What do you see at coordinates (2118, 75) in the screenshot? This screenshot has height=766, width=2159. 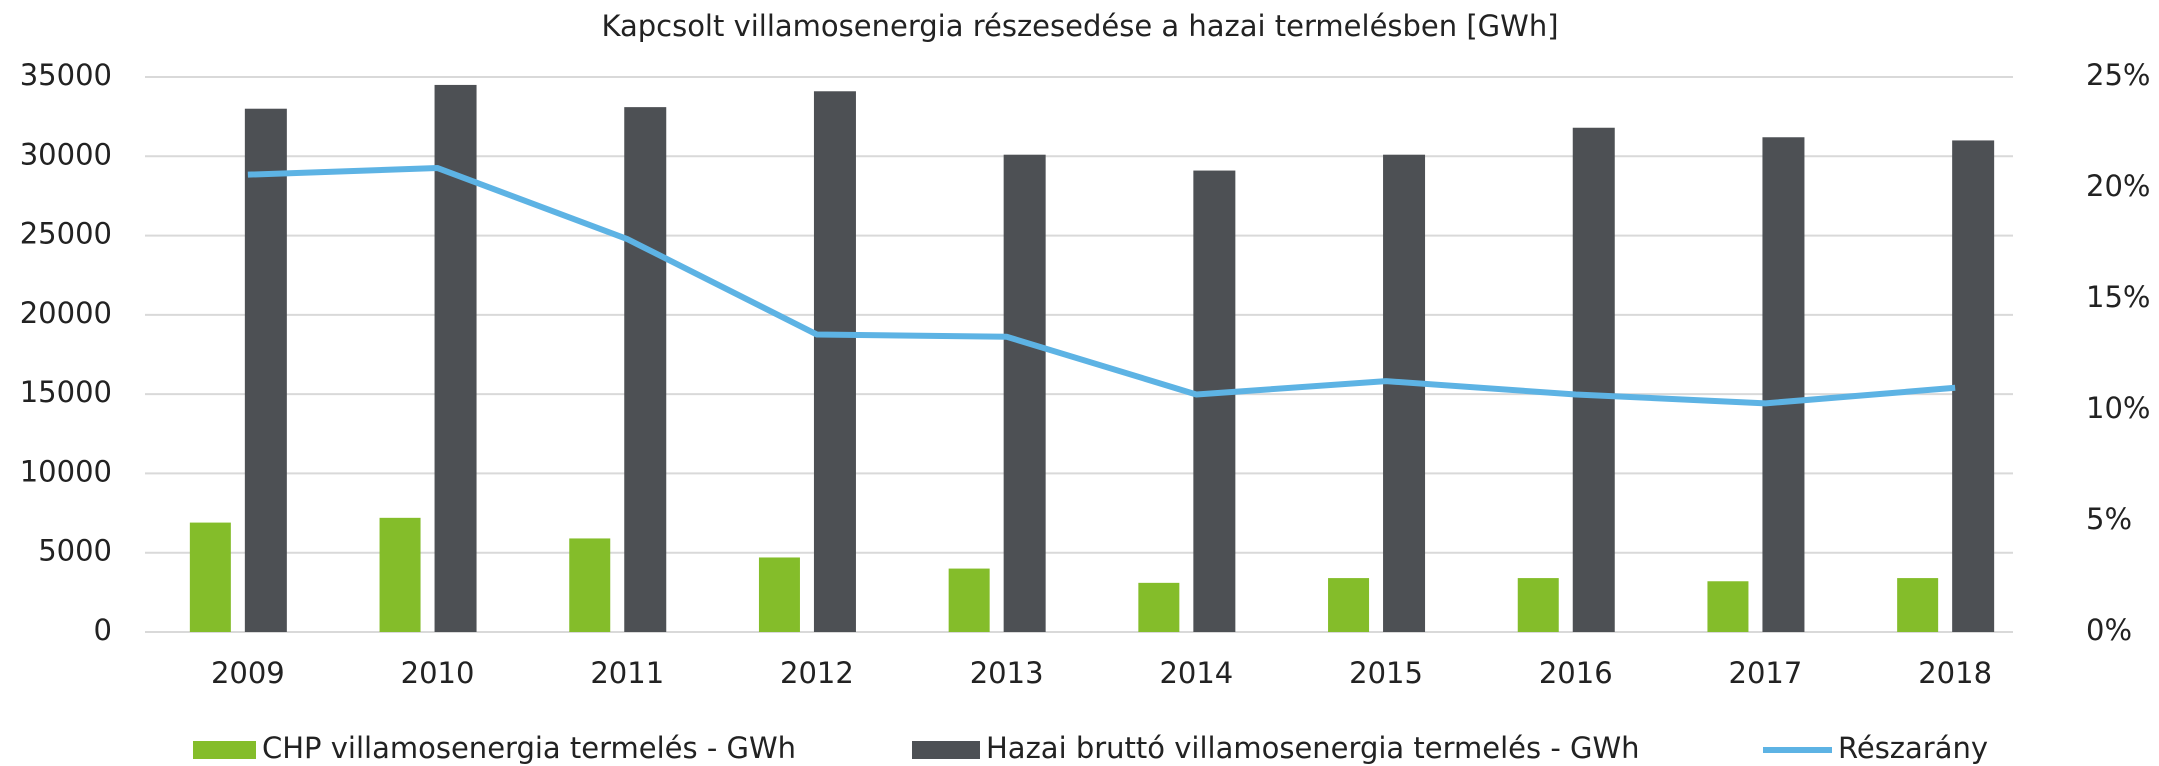 I see `y2-tick-label: 25%` at bounding box center [2118, 75].